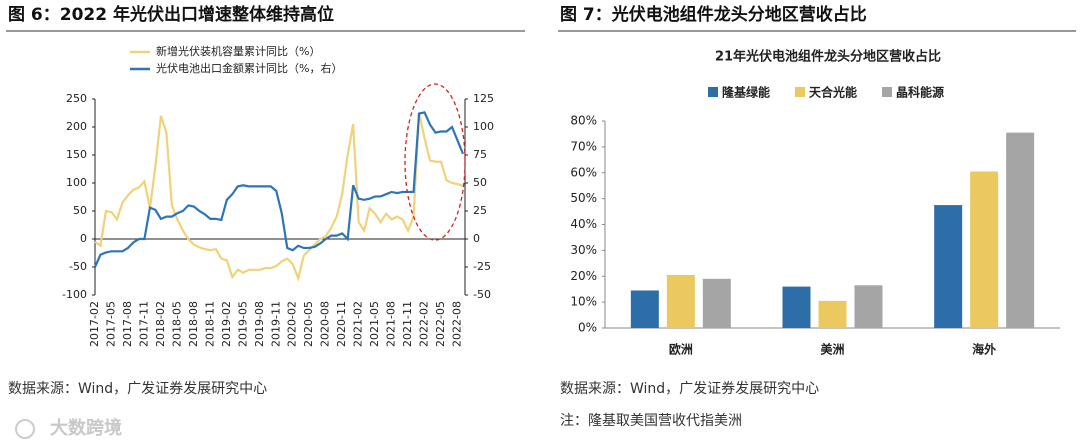 The image size is (1080, 447). Describe the element at coordinates (358, 324) in the screenshot. I see `x-tick-label: 2021-02` at that location.